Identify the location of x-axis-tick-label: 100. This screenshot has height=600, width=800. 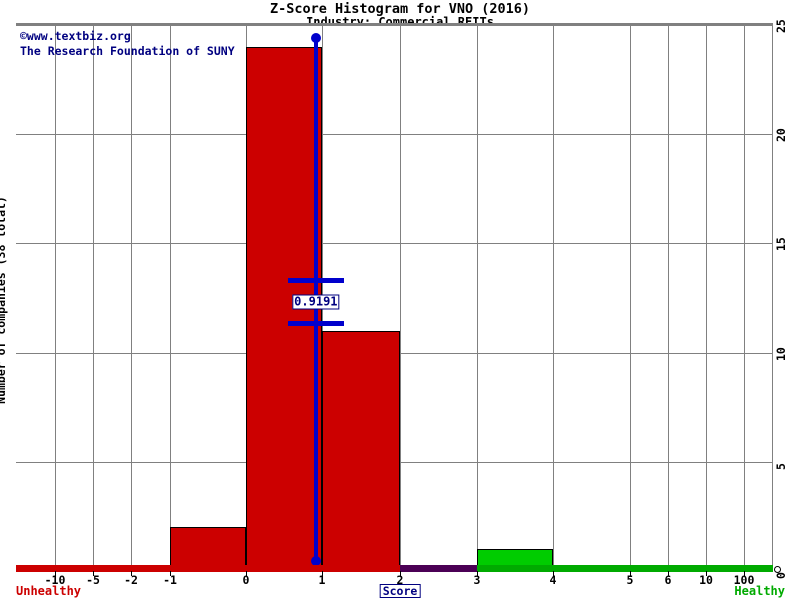
(744, 580).